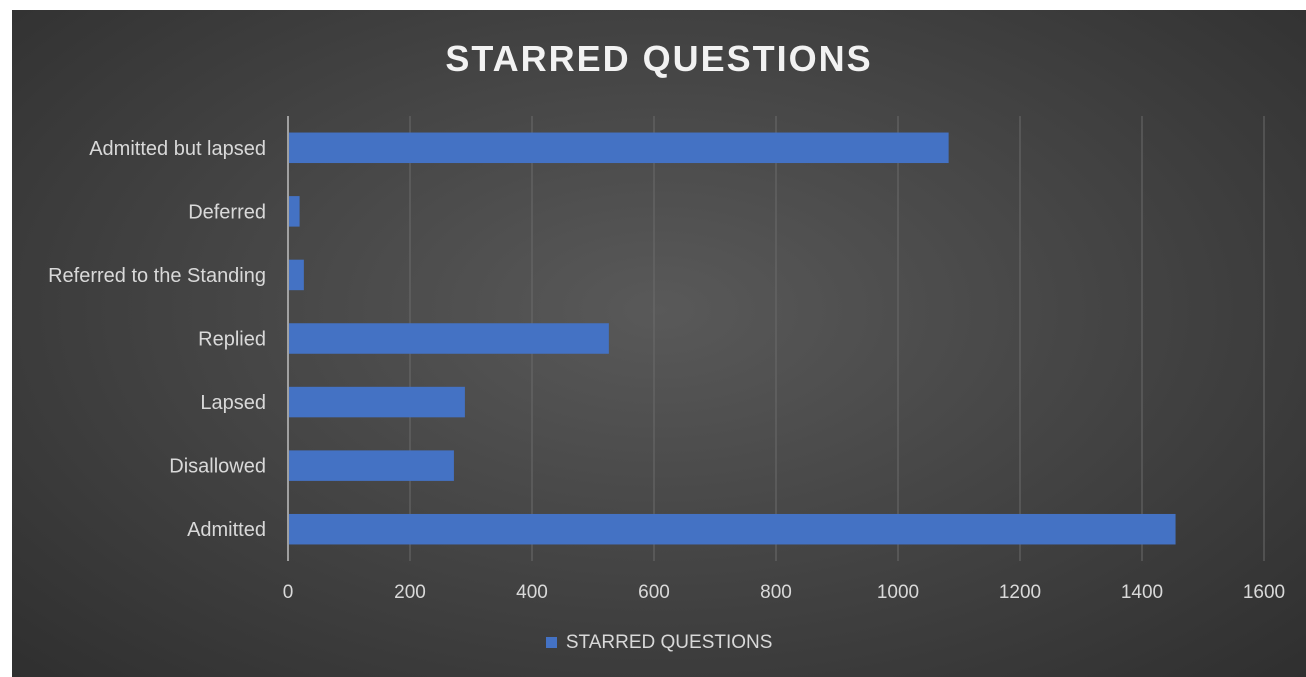 This screenshot has height=677, width=1306. What do you see at coordinates (1142, 592) in the screenshot?
I see `x-tick-label: 1400` at bounding box center [1142, 592].